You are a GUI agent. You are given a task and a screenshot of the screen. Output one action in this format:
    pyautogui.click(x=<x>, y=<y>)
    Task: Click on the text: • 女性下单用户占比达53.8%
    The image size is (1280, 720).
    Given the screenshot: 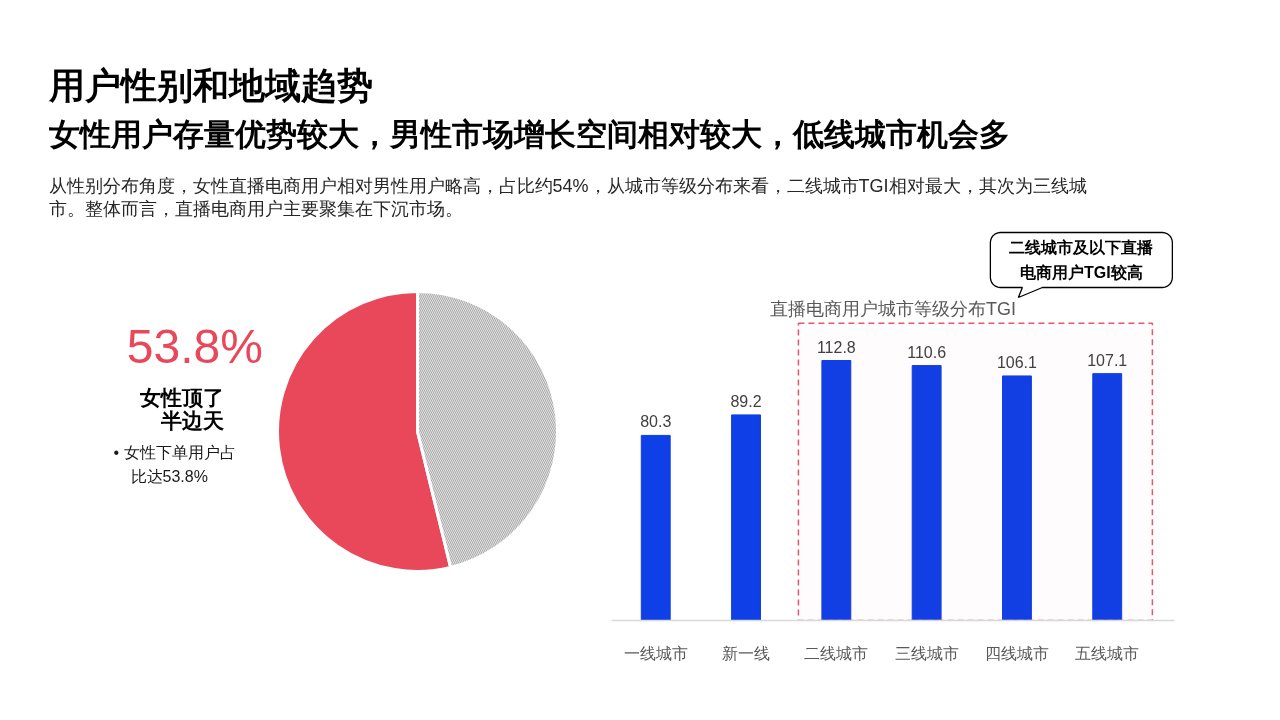 What is the action you would take?
    pyautogui.click(x=174, y=464)
    